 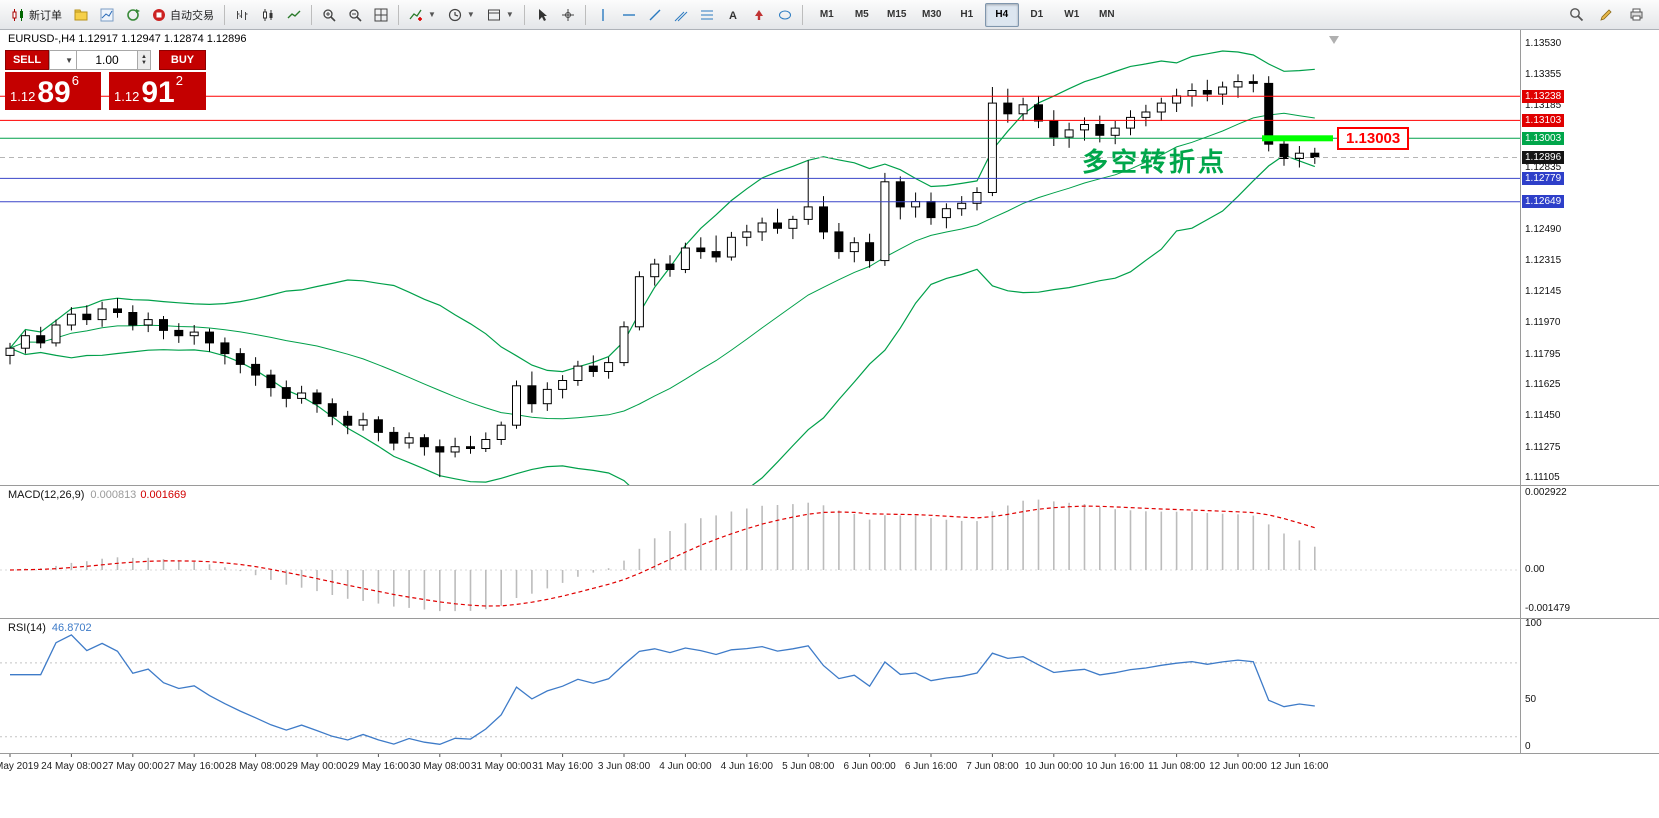 What do you see at coordinates (501, 766) in the screenshot?
I see `time-axis-label: 31 May 00:00` at bounding box center [501, 766].